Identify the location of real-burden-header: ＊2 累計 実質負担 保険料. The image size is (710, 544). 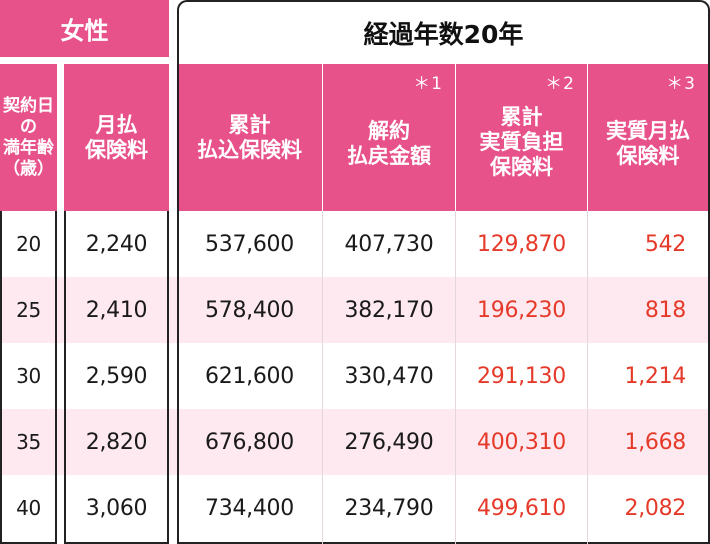
(521, 137).